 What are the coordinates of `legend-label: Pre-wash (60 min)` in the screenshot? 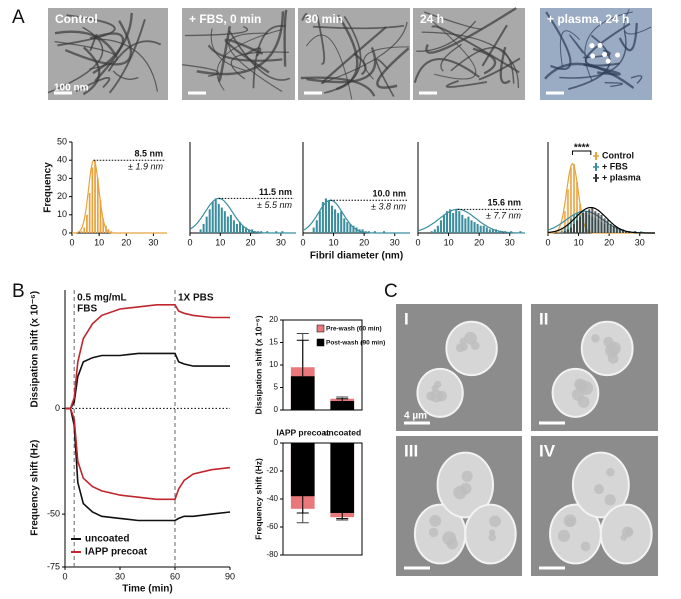 It's located at (354, 329).